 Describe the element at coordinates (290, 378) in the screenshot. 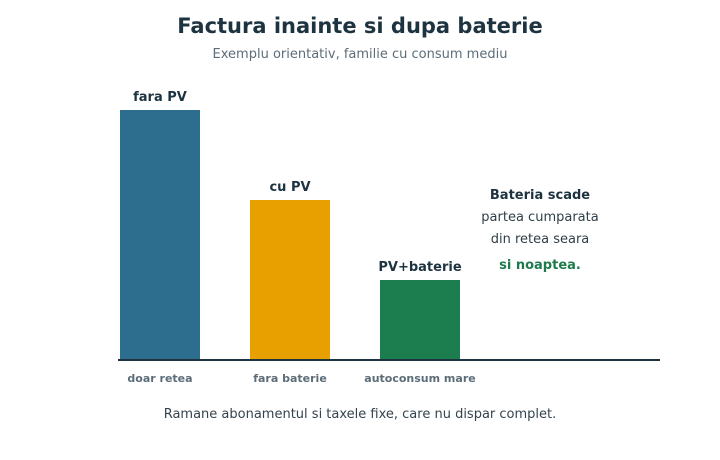

I see `x-tick-label-2: fara baterie` at that location.